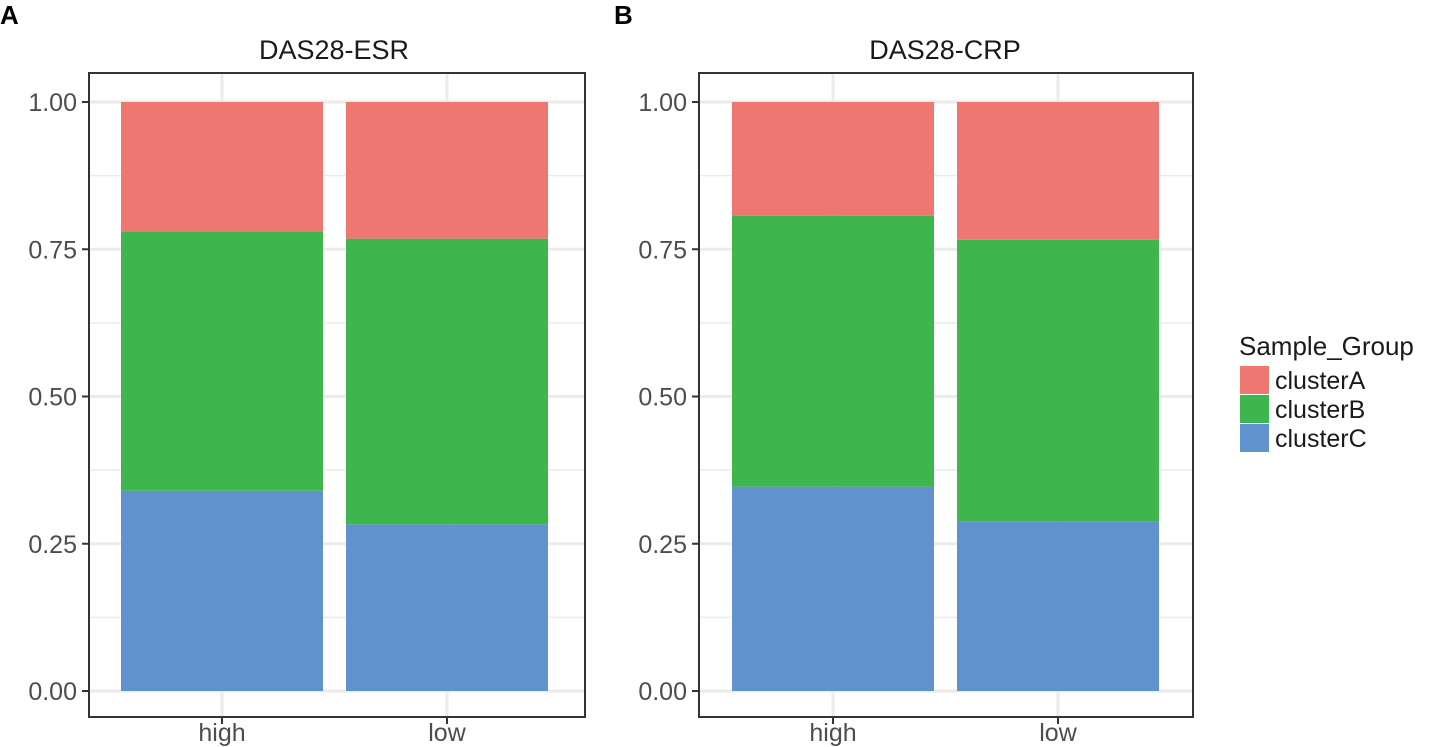  Describe the element at coordinates (332, 732) in the screenshot. I see `panel-a-x-axis: high low` at that location.